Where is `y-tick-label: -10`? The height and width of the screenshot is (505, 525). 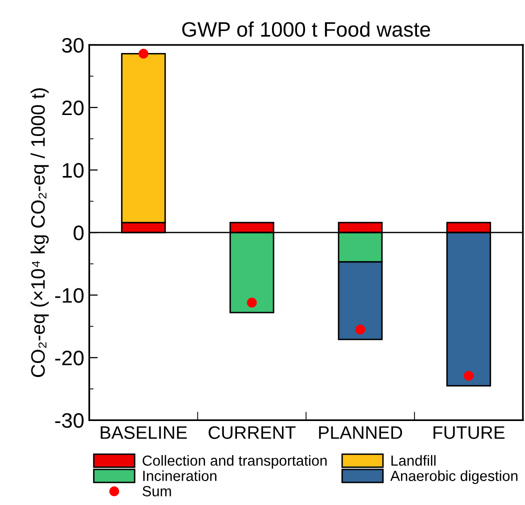 y-tick-label: -10 is located at coordinates (69, 295).